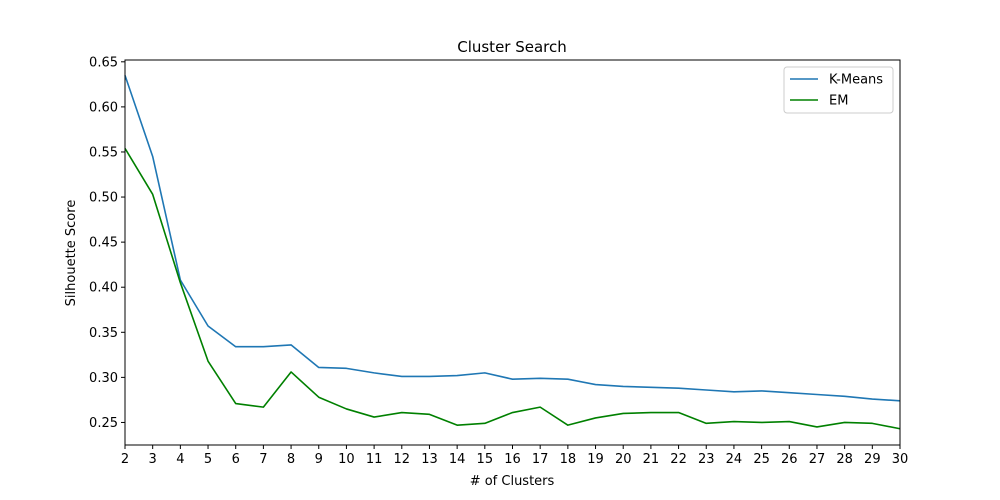 The width and height of the screenshot is (1000, 500). What do you see at coordinates (208, 459) in the screenshot?
I see `x-tick-label: 5` at bounding box center [208, 459].